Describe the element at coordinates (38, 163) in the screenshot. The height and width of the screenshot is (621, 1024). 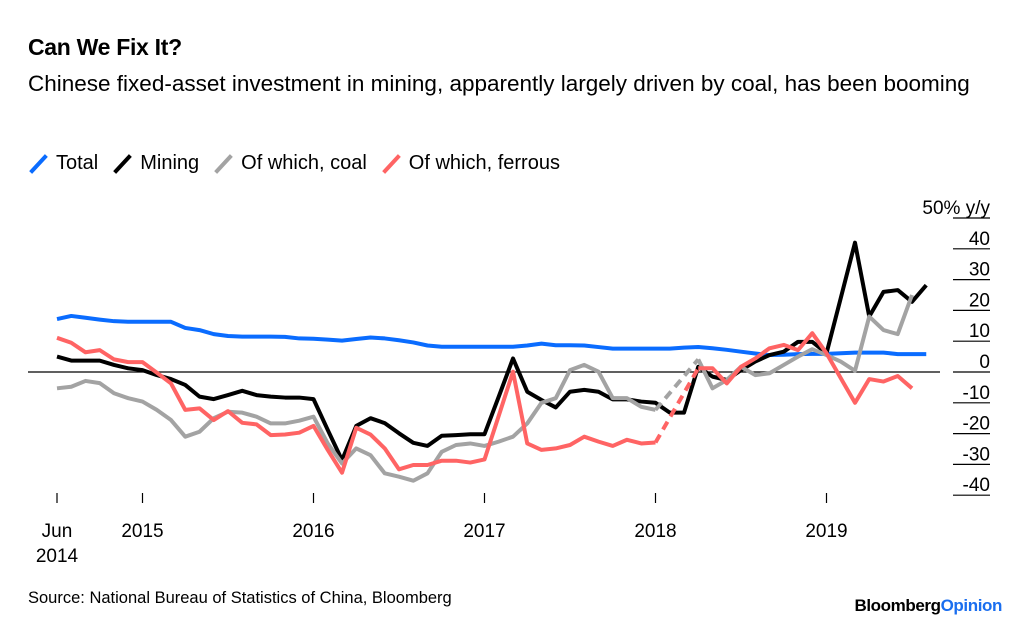
I see `legend-swatch-total` at that location.